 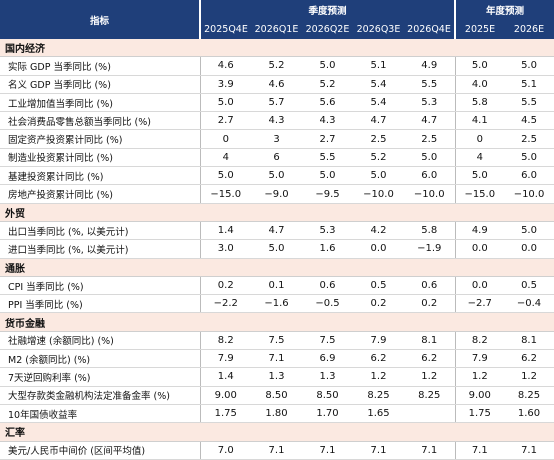 I want to click on cell-value: 5.3, so click(x=430, y=103).